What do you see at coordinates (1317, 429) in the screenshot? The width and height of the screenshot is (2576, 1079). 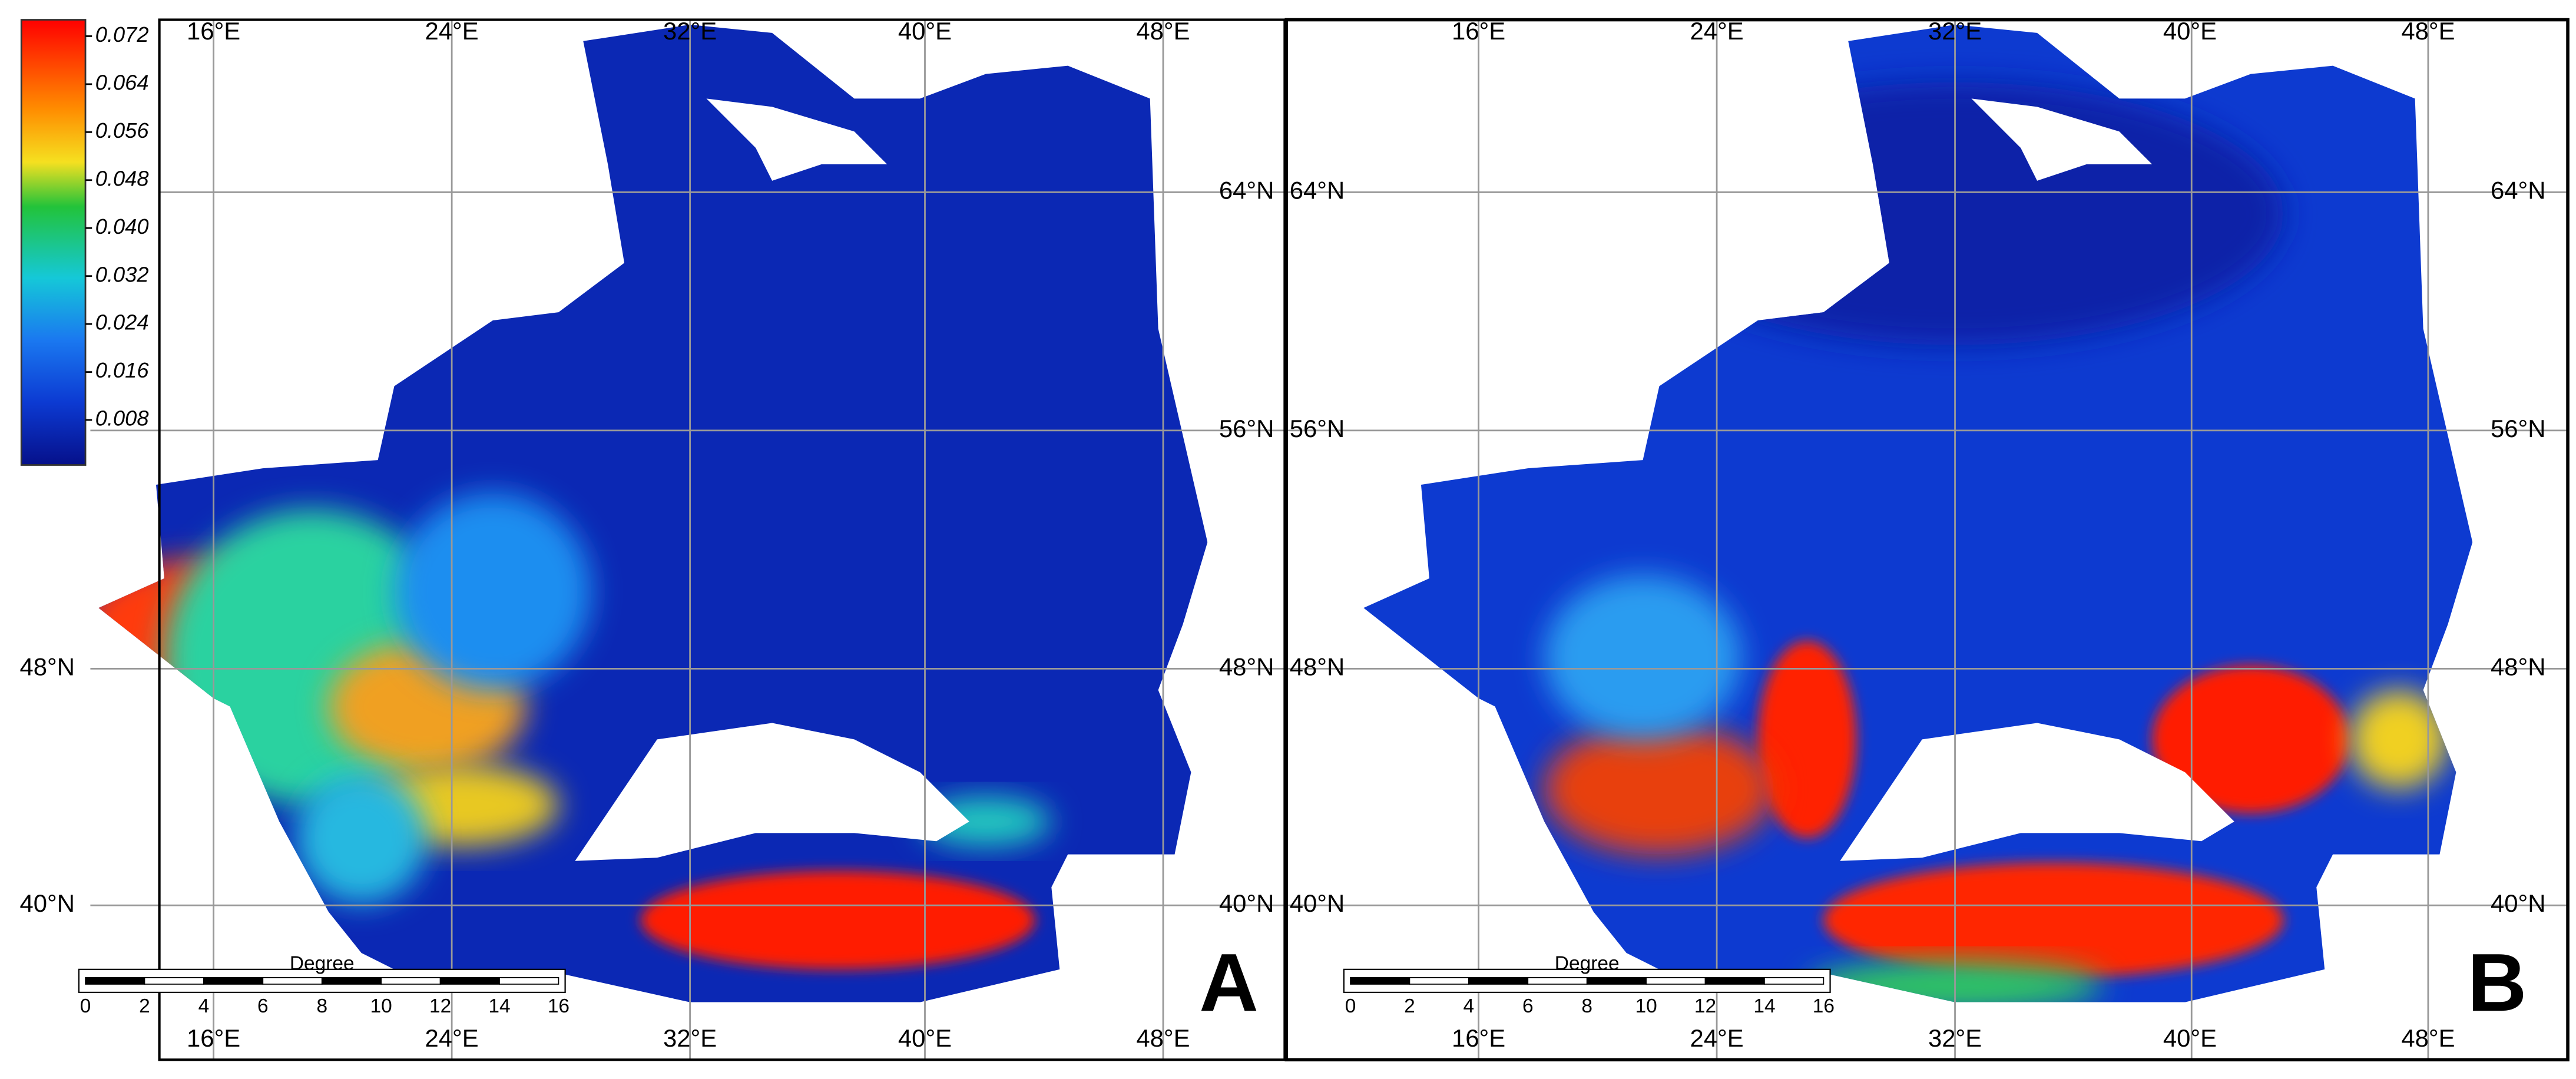 I see `lat-label-left: 56°N` at bounding box center [1317, 429].